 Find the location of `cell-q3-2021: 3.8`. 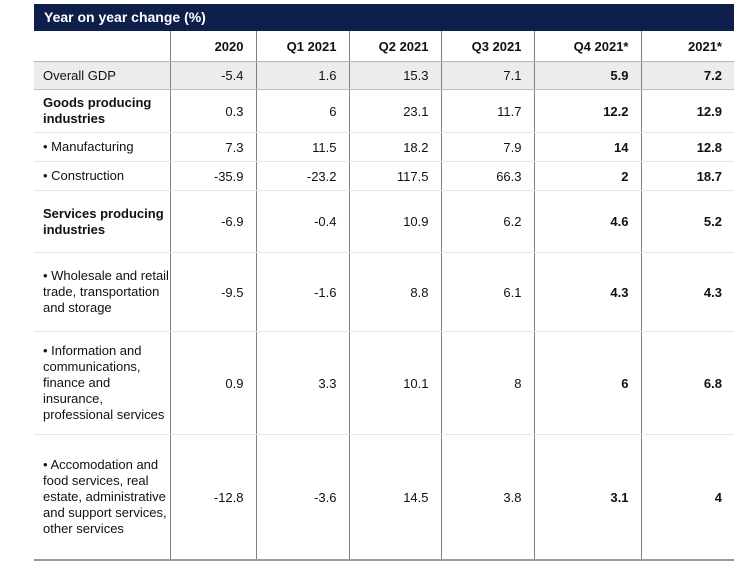

cell-q3-2021: 3.8 is located at coordinates (487, 497).